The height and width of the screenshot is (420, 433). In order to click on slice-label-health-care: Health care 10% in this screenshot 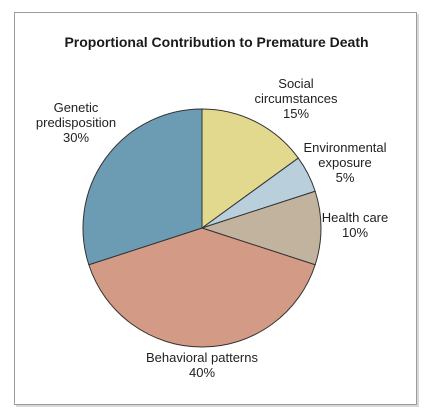, I will do `click(355, 225)`.